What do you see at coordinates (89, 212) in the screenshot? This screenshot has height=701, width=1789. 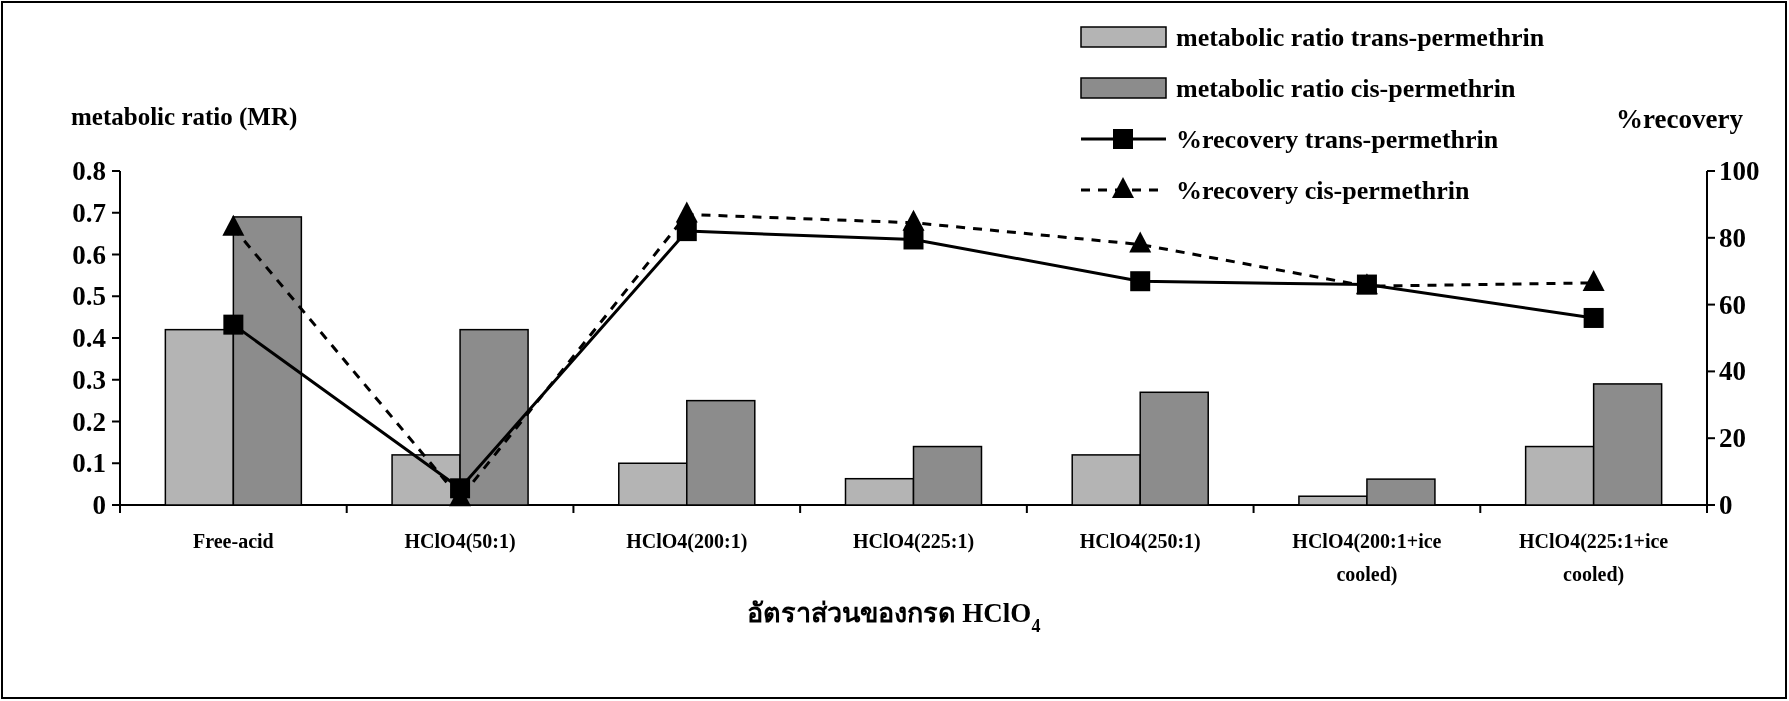 I see `y-tick-label: 0.7` at bounding box center [89, 212].